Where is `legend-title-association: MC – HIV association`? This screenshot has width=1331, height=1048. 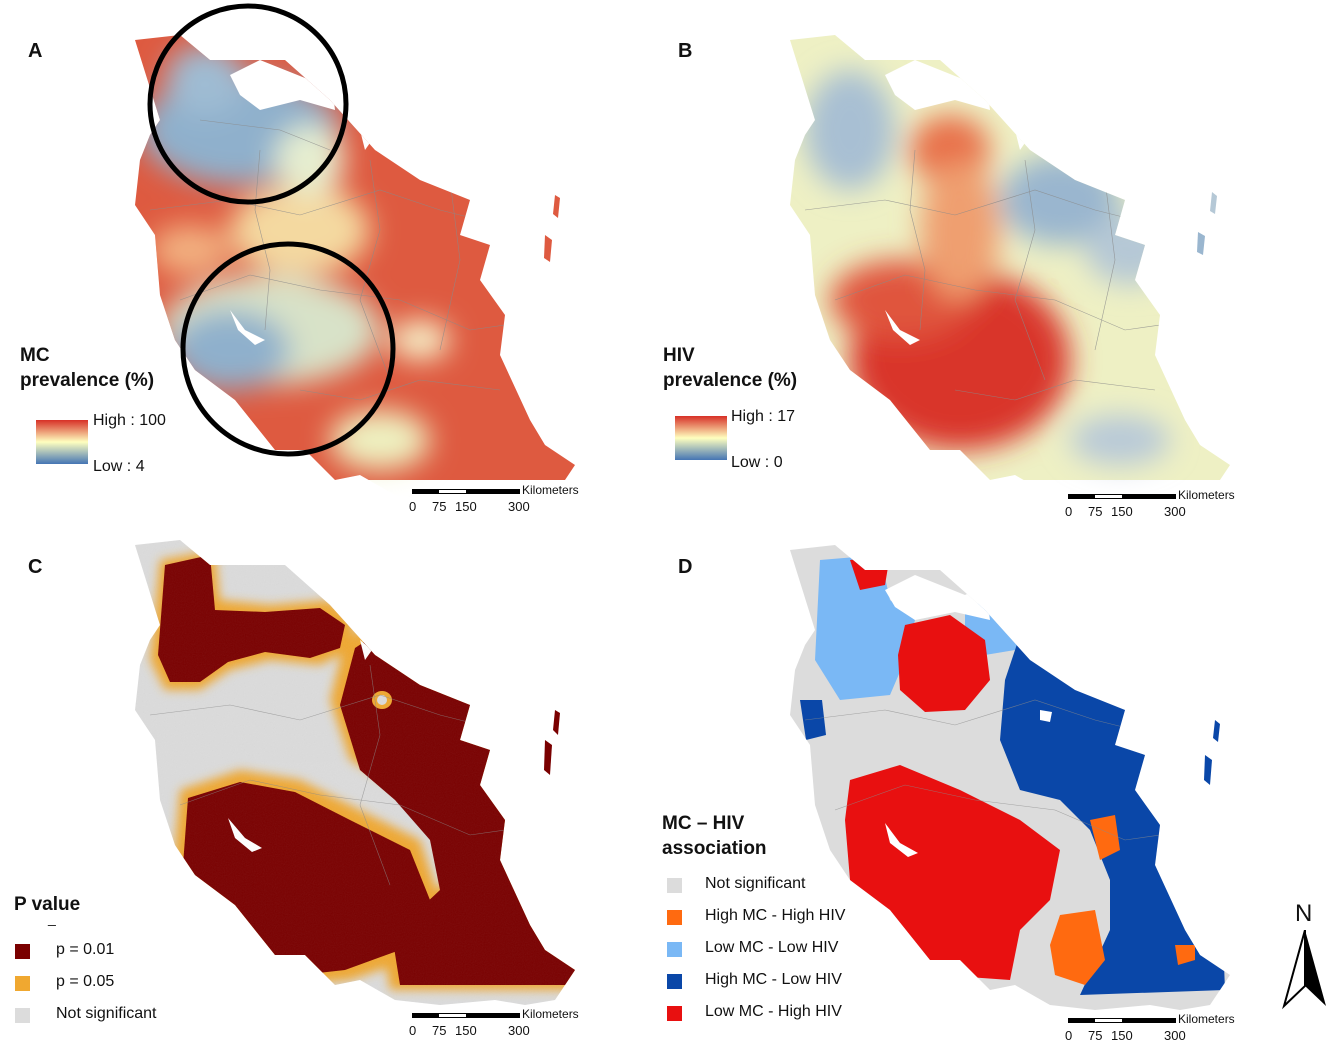
legend-title-association: MC – HIV association is located at coordinates (714, 836).